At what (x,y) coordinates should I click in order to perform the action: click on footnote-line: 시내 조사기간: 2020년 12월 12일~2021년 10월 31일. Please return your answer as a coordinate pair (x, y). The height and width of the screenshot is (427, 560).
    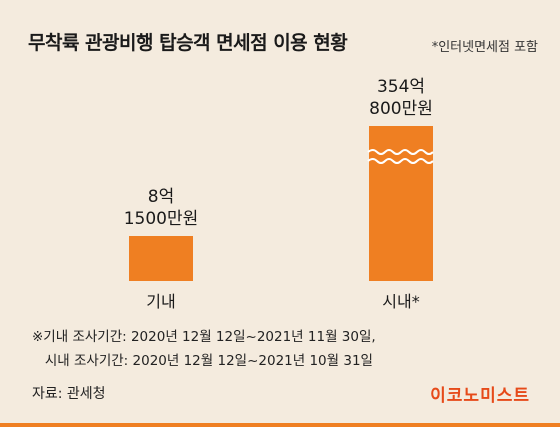
    Looking at the image, I should click on (202, 361).